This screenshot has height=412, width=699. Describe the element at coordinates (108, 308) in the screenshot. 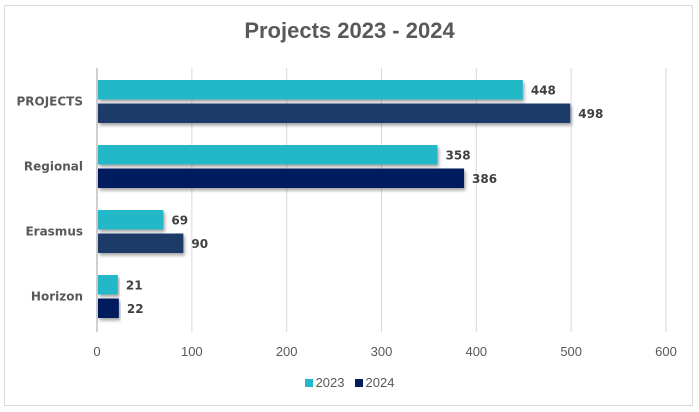

I see `bar-2024-horizon` at that location.